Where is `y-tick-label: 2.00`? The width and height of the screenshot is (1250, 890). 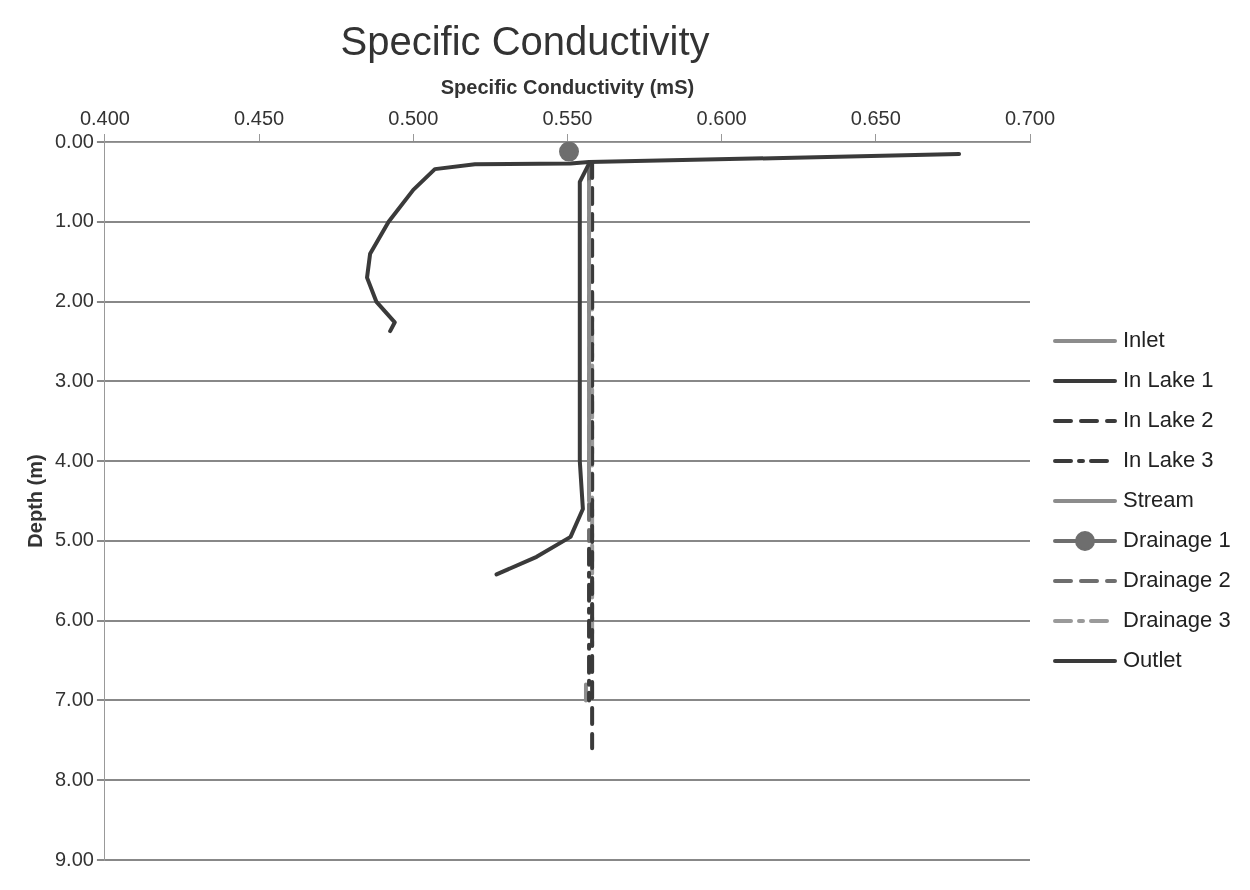
y-tick-label: 2.00 is located at coordinates (74, 300).